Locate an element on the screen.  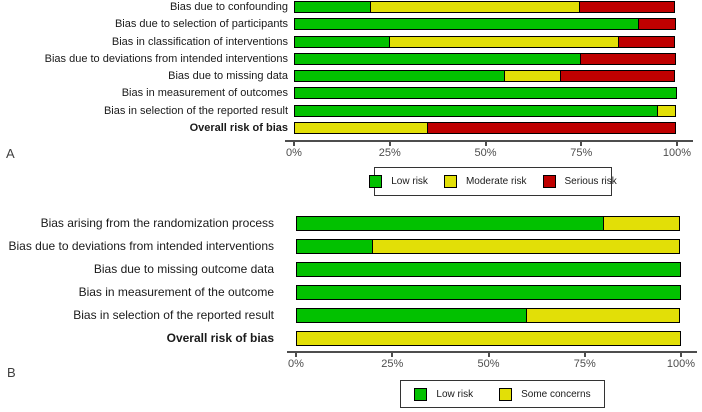
category-label: Bias due to missing data is located at coordinates (228, 76).